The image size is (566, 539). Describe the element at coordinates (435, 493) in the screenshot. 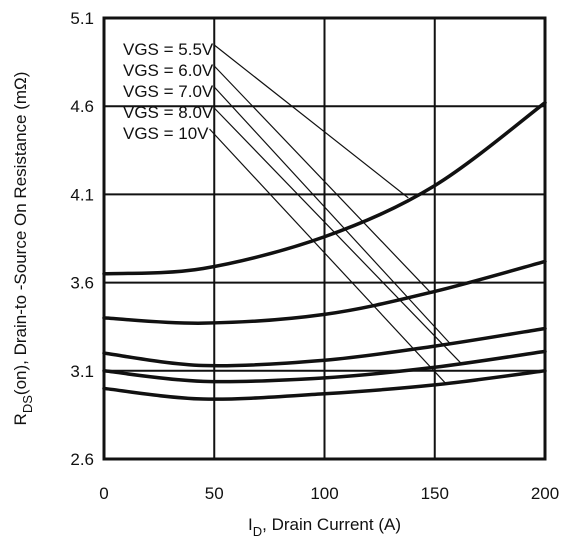

I see `x-tick-label-3: 150` at that location.